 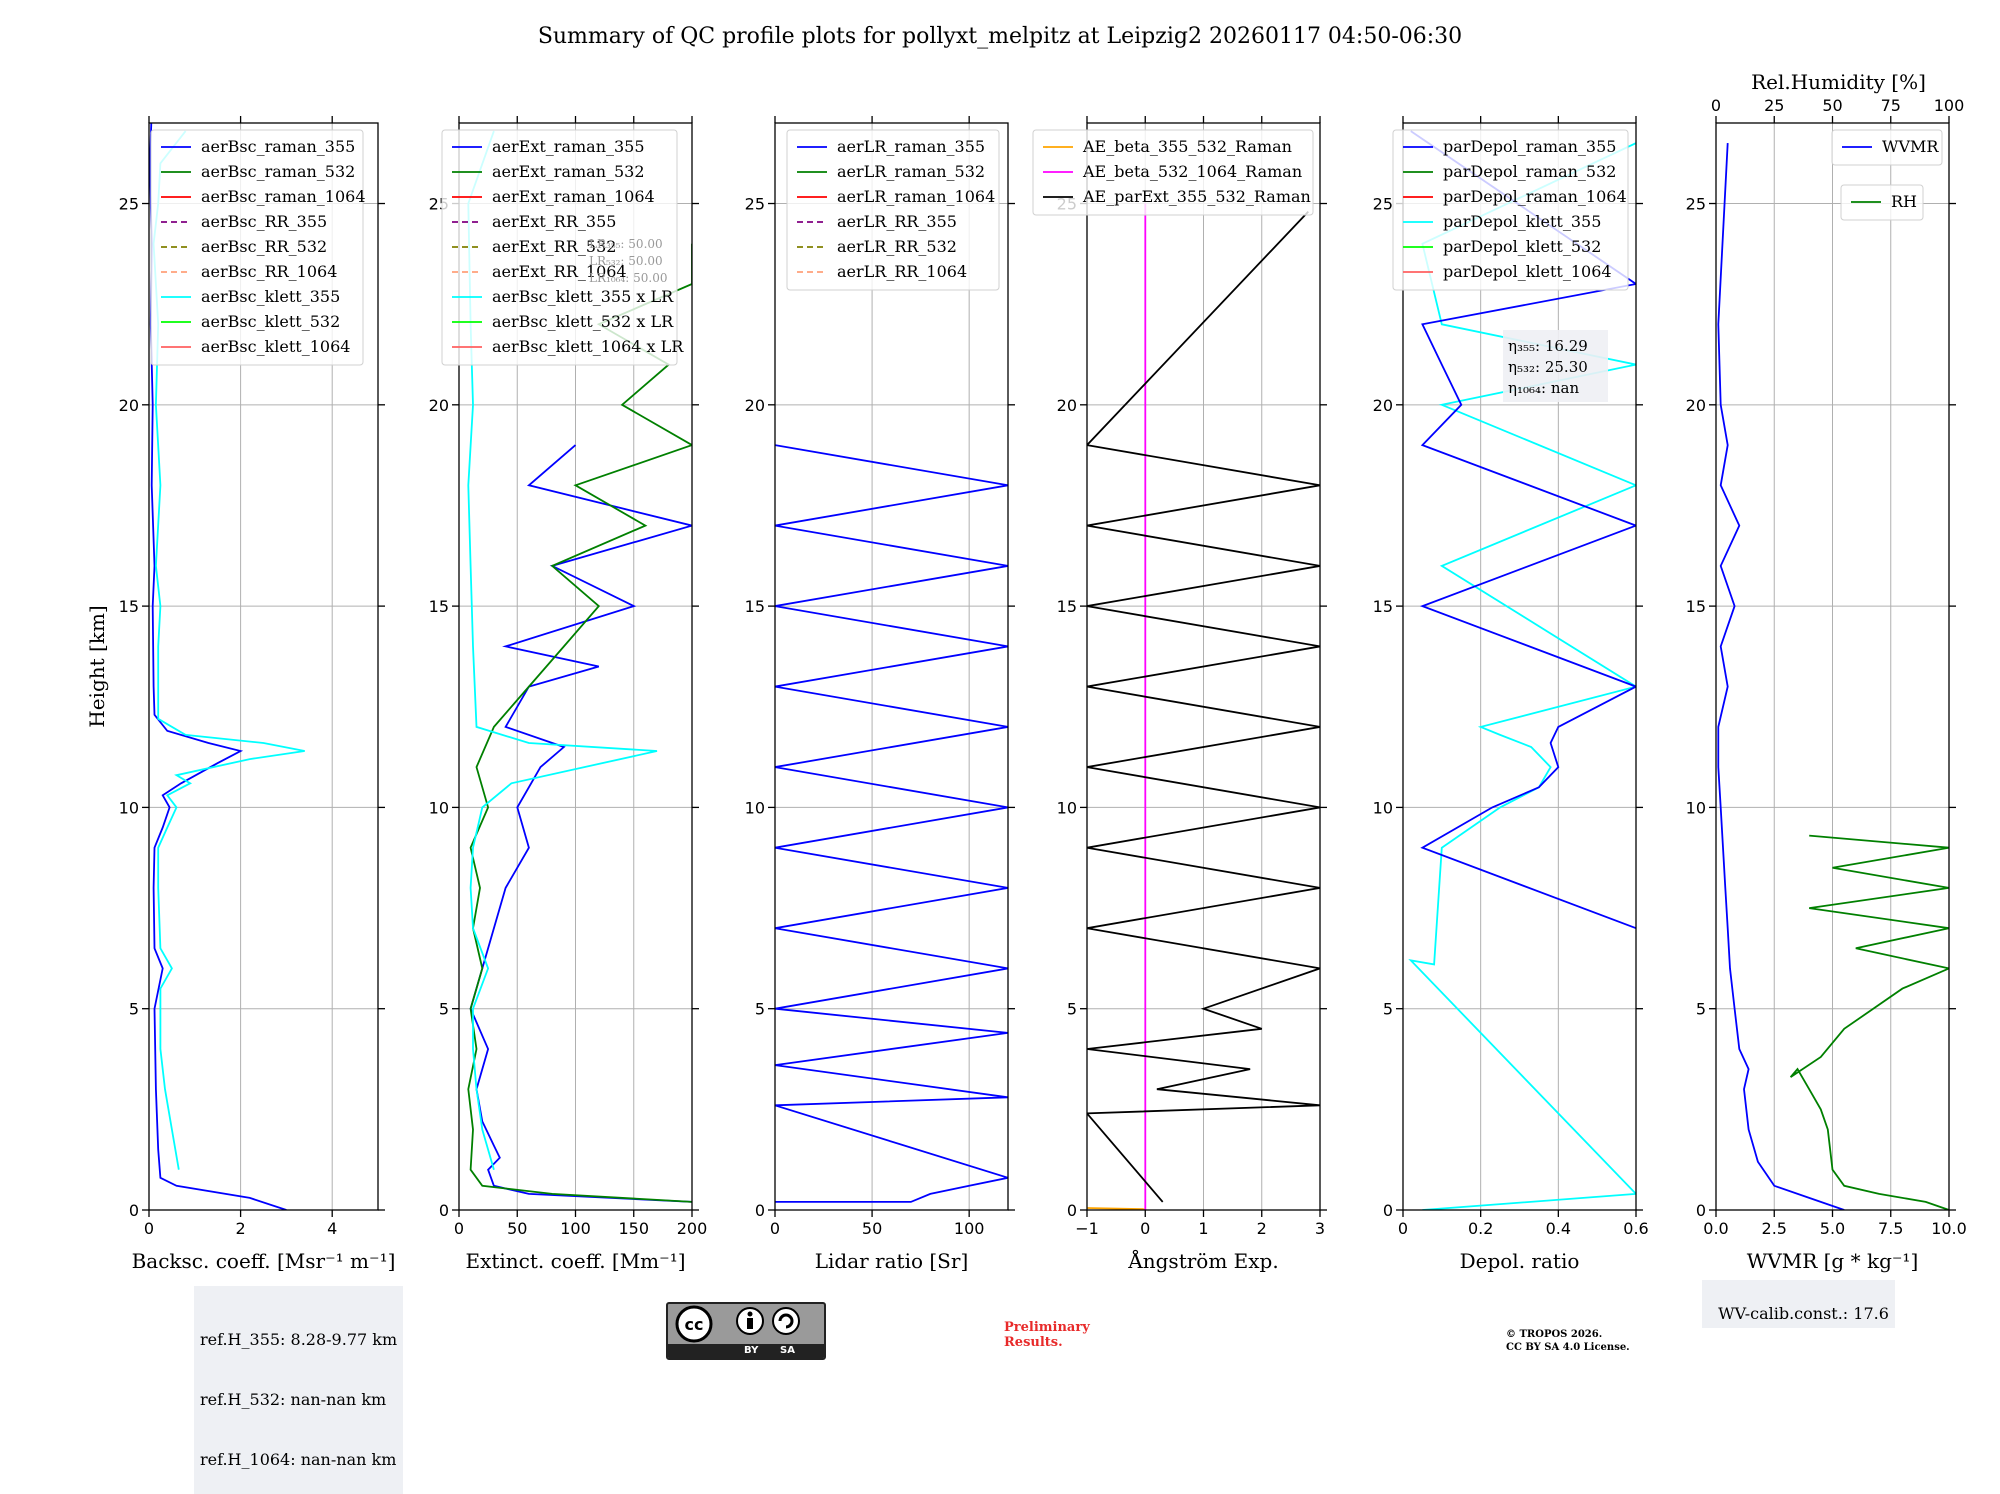 What do you see at coordinates (275, 346) in the screenshot?
I see `legend-label: aerBsc_klett_1064` at bounding box center [275, 346].